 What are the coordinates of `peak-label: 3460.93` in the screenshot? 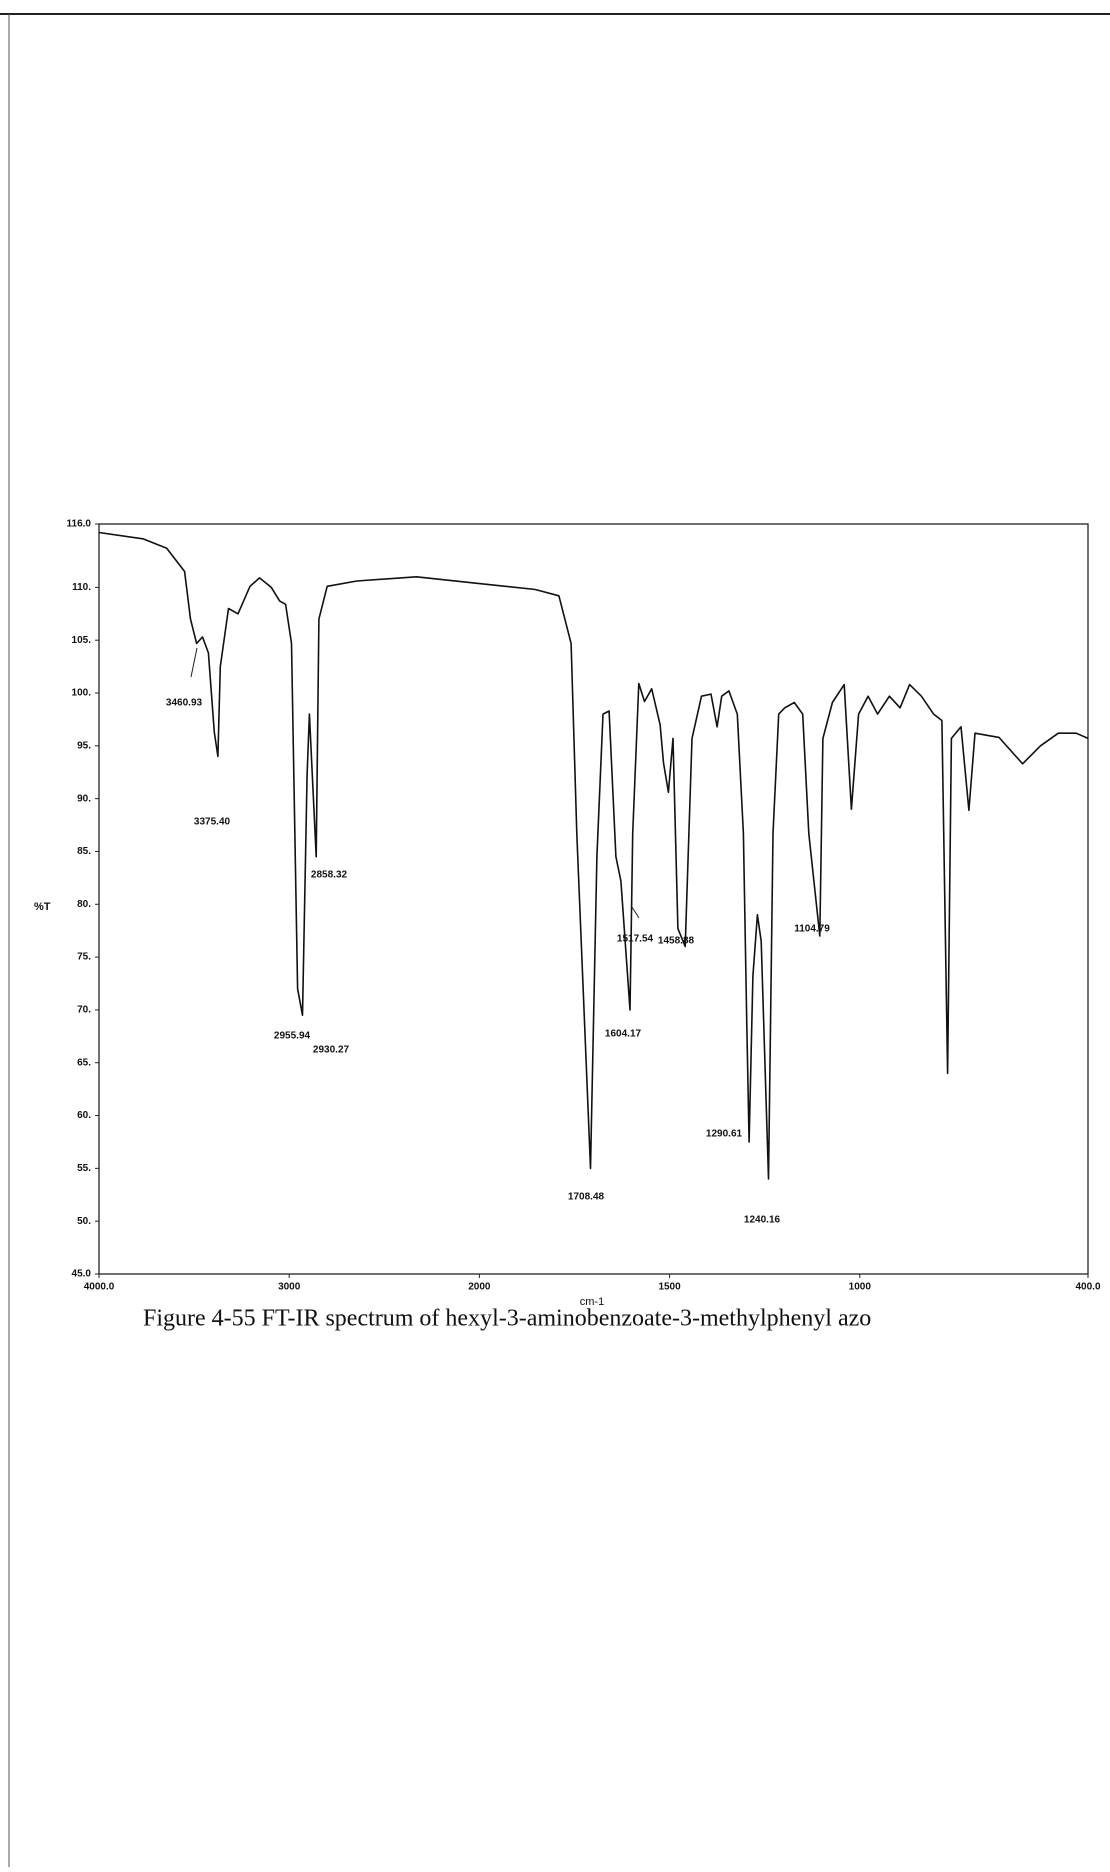 It's located at (184, 703).